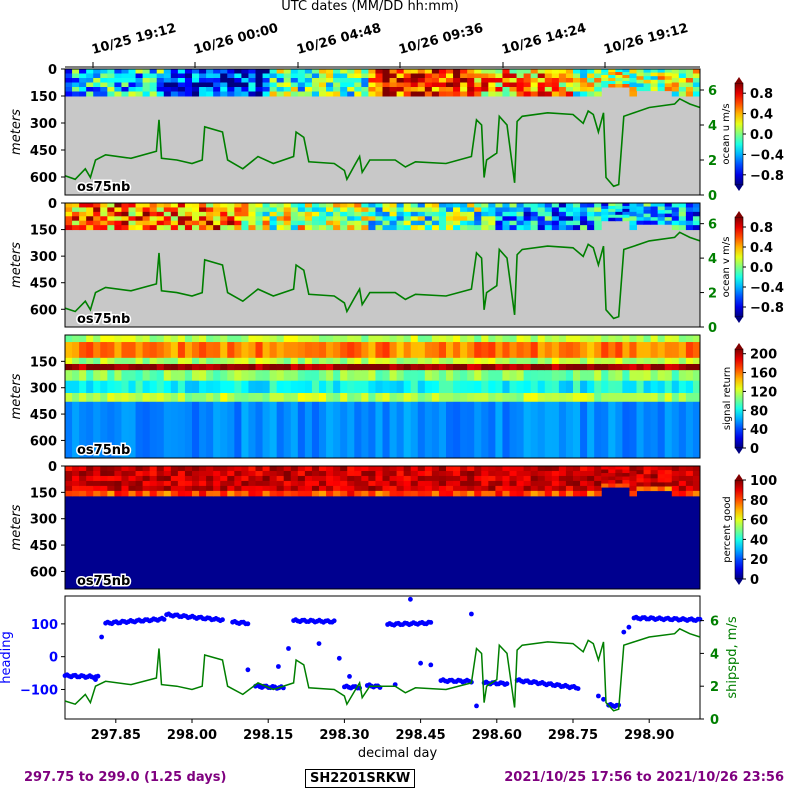  Describe the element at coordinates (248, 670) in the screenshot. I see `heading-point` at that location.